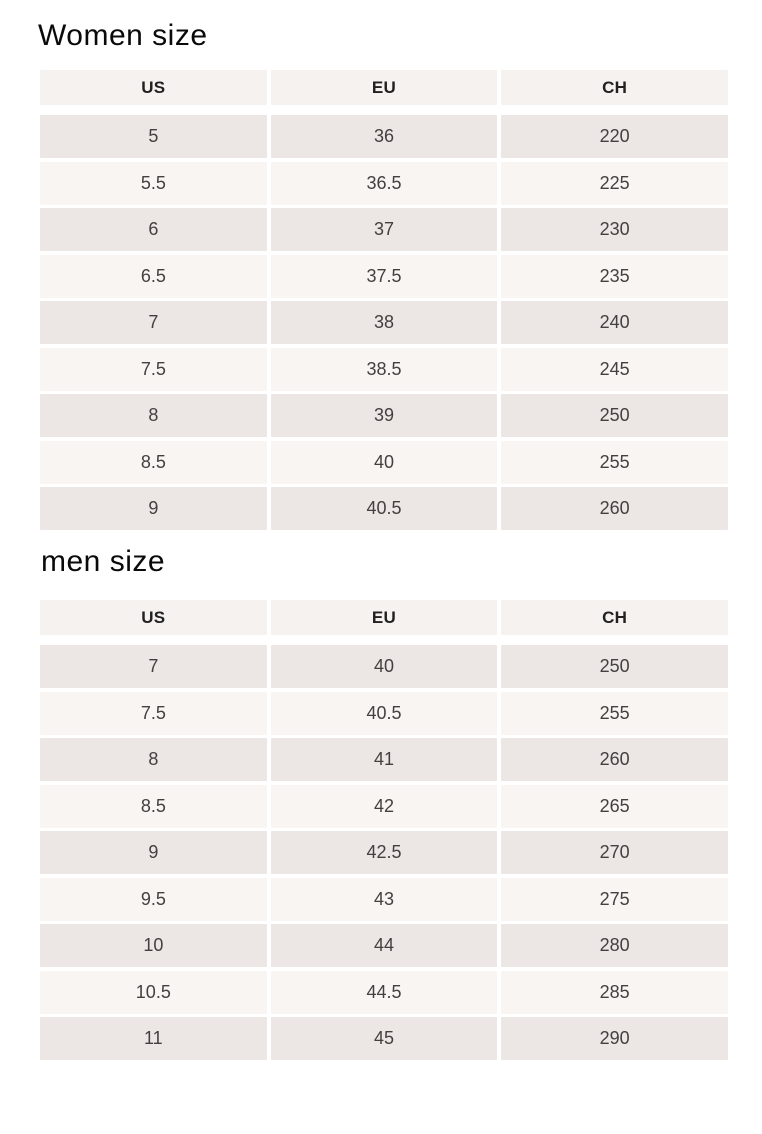  What do you see at coordinates (153, 992) in the screenshot?
I see `table-cell: 10.5` at bounding box center [153, 992].